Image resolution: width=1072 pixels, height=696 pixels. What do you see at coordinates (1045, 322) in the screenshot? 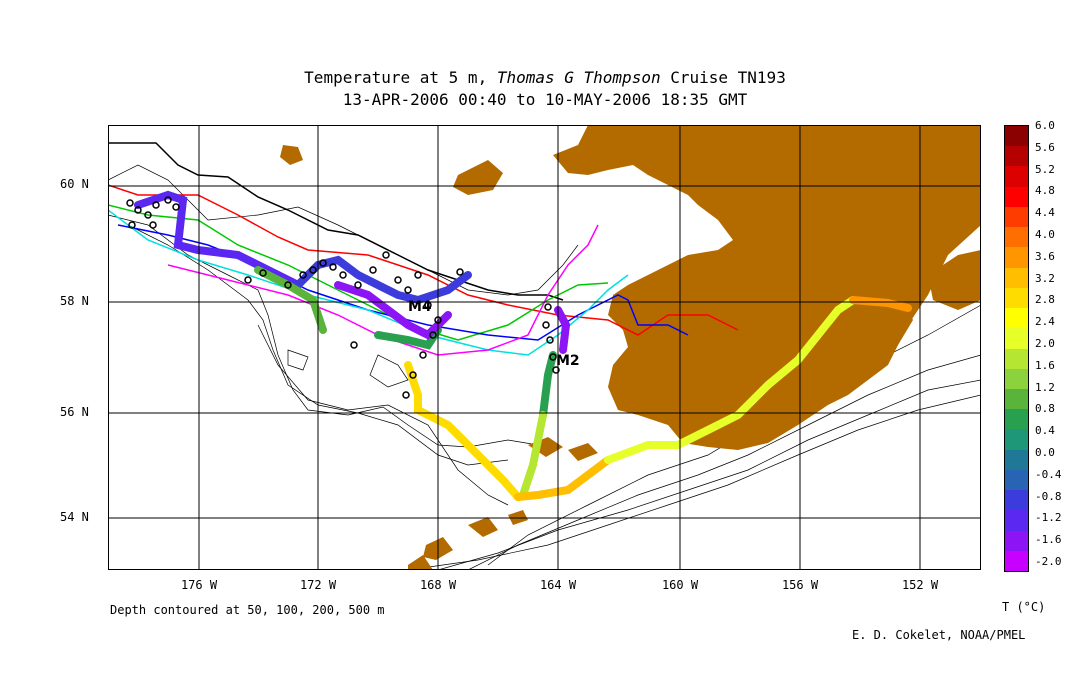
I see `colorbar-tick-label: 2.4` at bounding box center [1045, 322].